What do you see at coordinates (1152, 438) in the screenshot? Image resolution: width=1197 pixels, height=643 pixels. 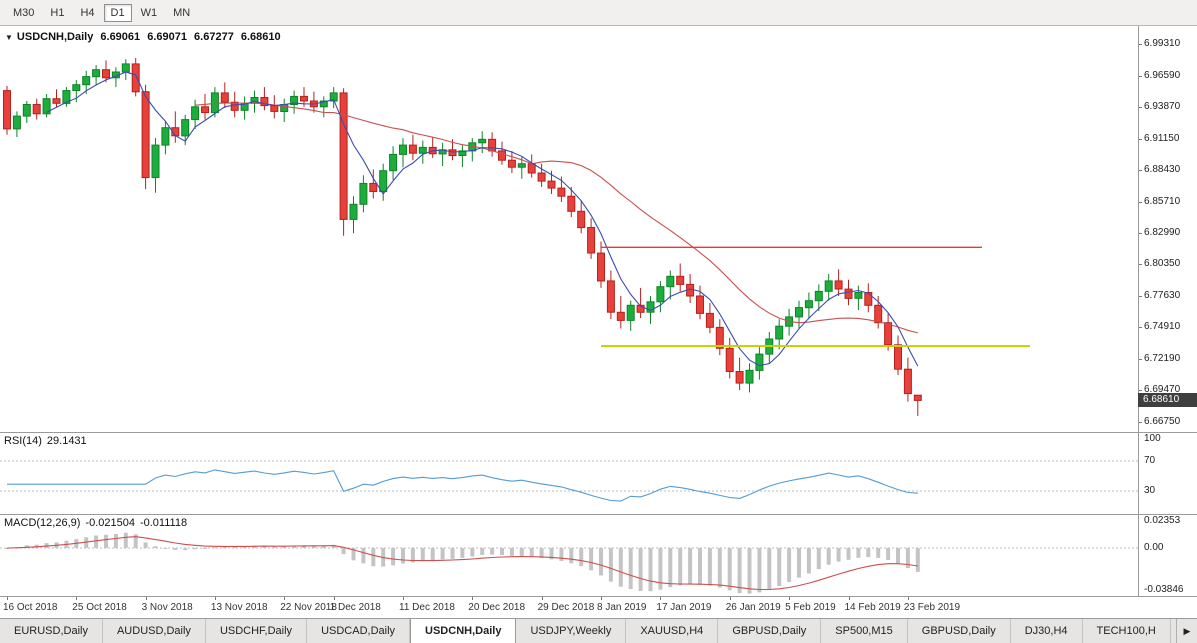 I see `rsi-axis-label: 100` at bounding box center [1152, 438].